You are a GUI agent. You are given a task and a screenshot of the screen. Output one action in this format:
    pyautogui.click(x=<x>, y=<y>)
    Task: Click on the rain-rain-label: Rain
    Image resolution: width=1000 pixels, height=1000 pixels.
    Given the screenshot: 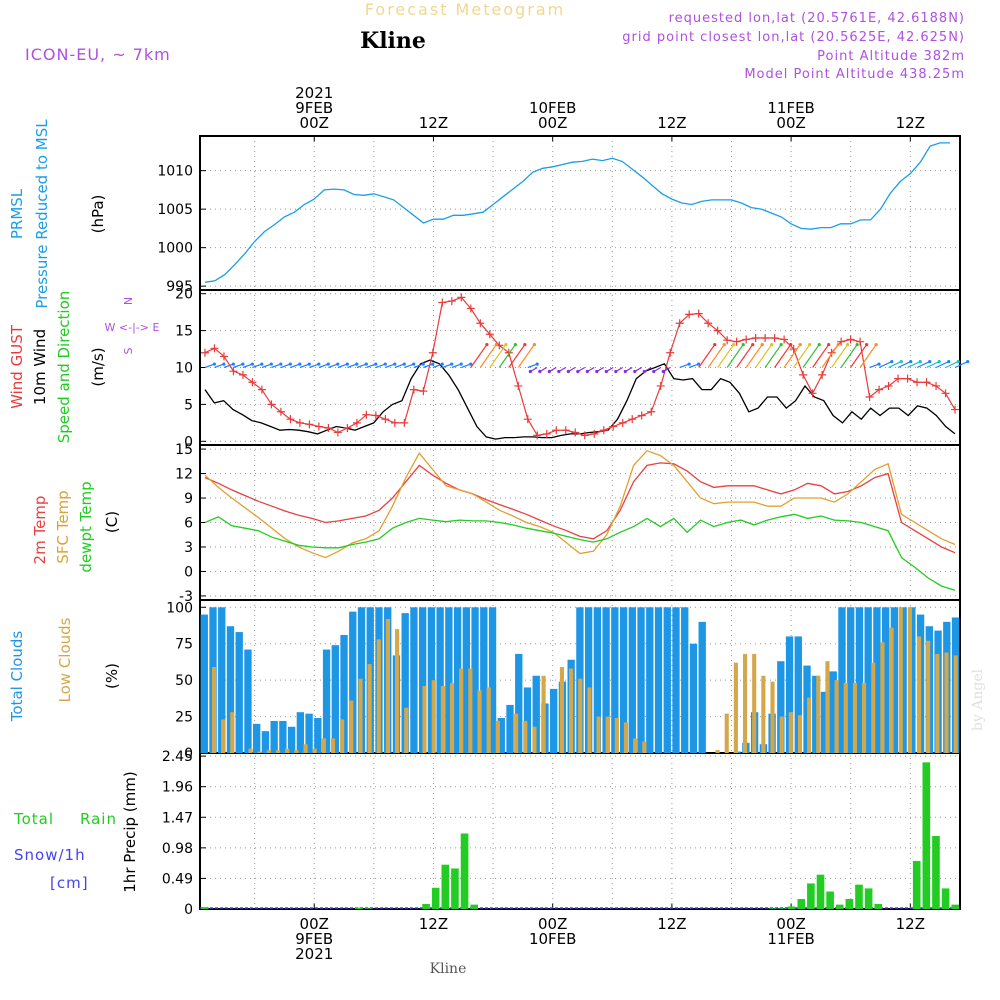 What is the action you would take?
    pyautogui.click(x=98, y=819)
    